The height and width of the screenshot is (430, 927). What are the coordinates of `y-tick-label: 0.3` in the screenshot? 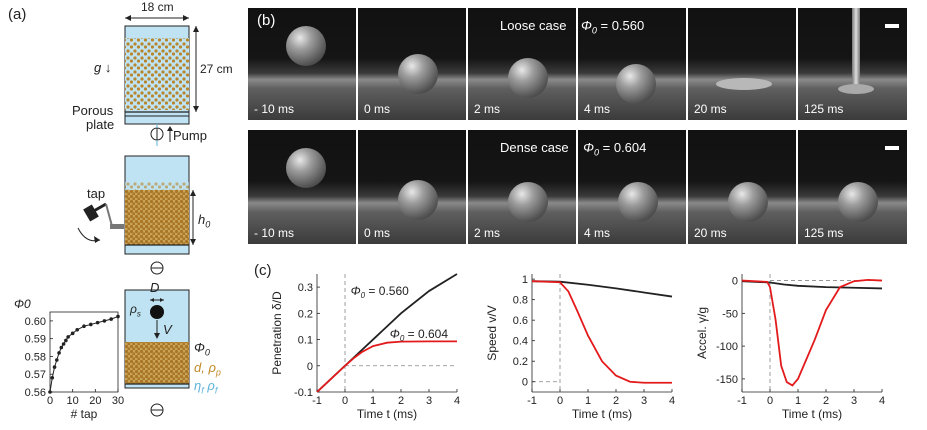 It's located at (305, 288).